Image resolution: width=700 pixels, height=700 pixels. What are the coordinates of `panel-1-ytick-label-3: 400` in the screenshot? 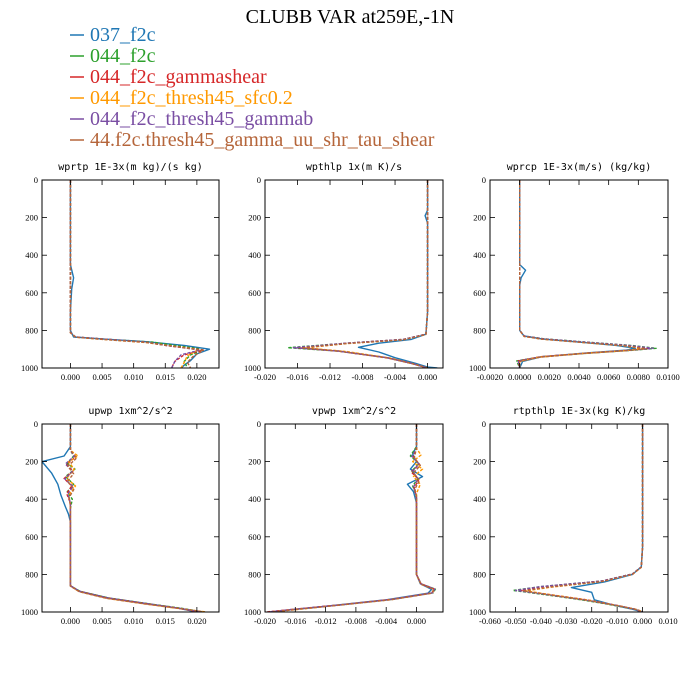 It's located at (31, 255).